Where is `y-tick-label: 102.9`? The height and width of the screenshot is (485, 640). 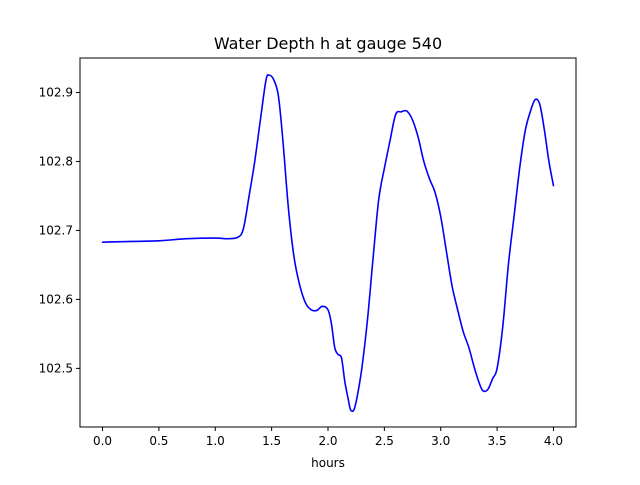 y-tick-label: 102.9 is located at coordinates (56, 92).